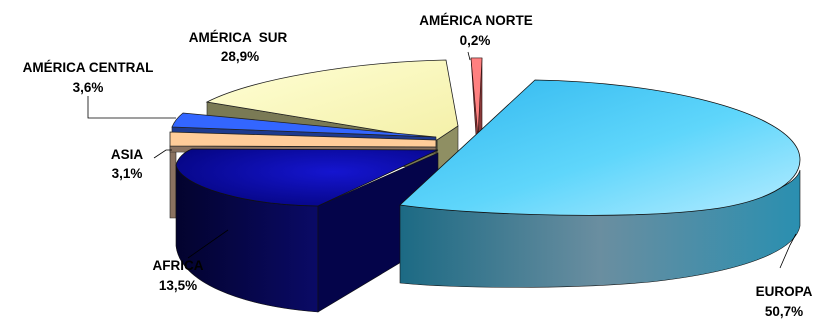 The image size is (821, 322). What do you see at coordinates (784, 301) in the screenshot?
I see `label-europa: EUROPA 50,7%` at bounding box center [784, 301].